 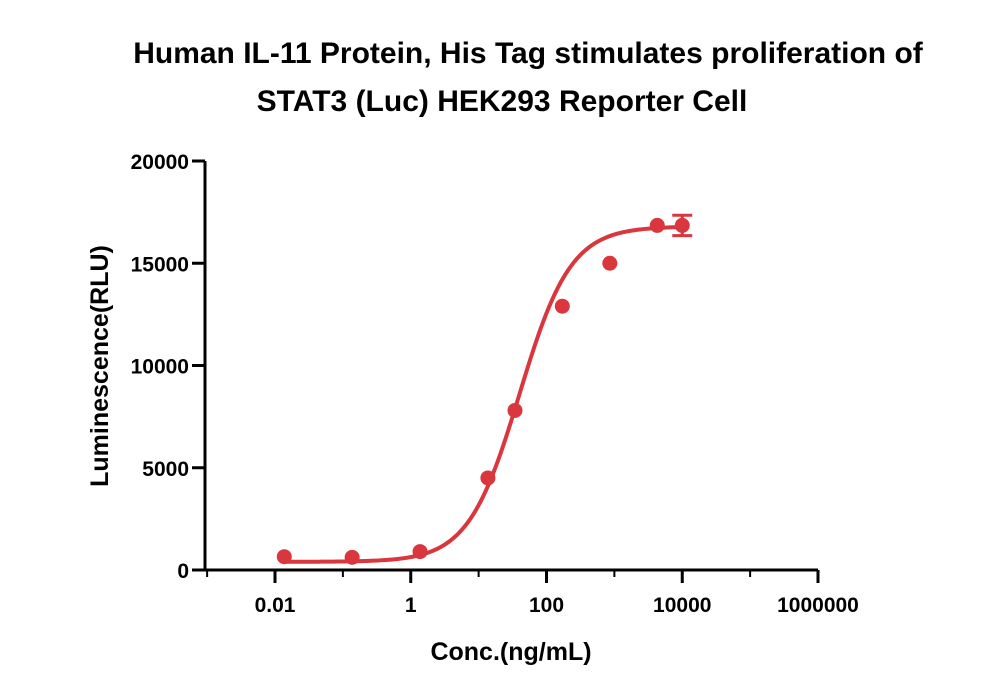 I want to click on y-tick-label: 5000, so click(x=165, y=469).